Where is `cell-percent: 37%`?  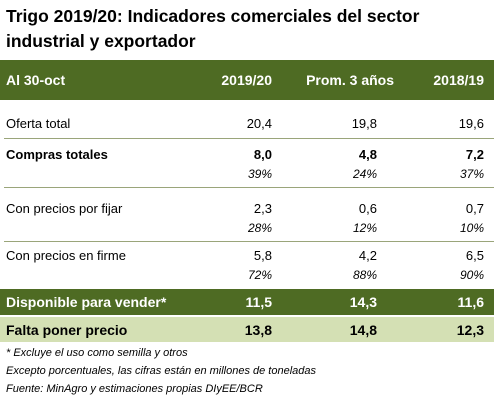
cell-percent: 37% is located at coordinates (471, 174).